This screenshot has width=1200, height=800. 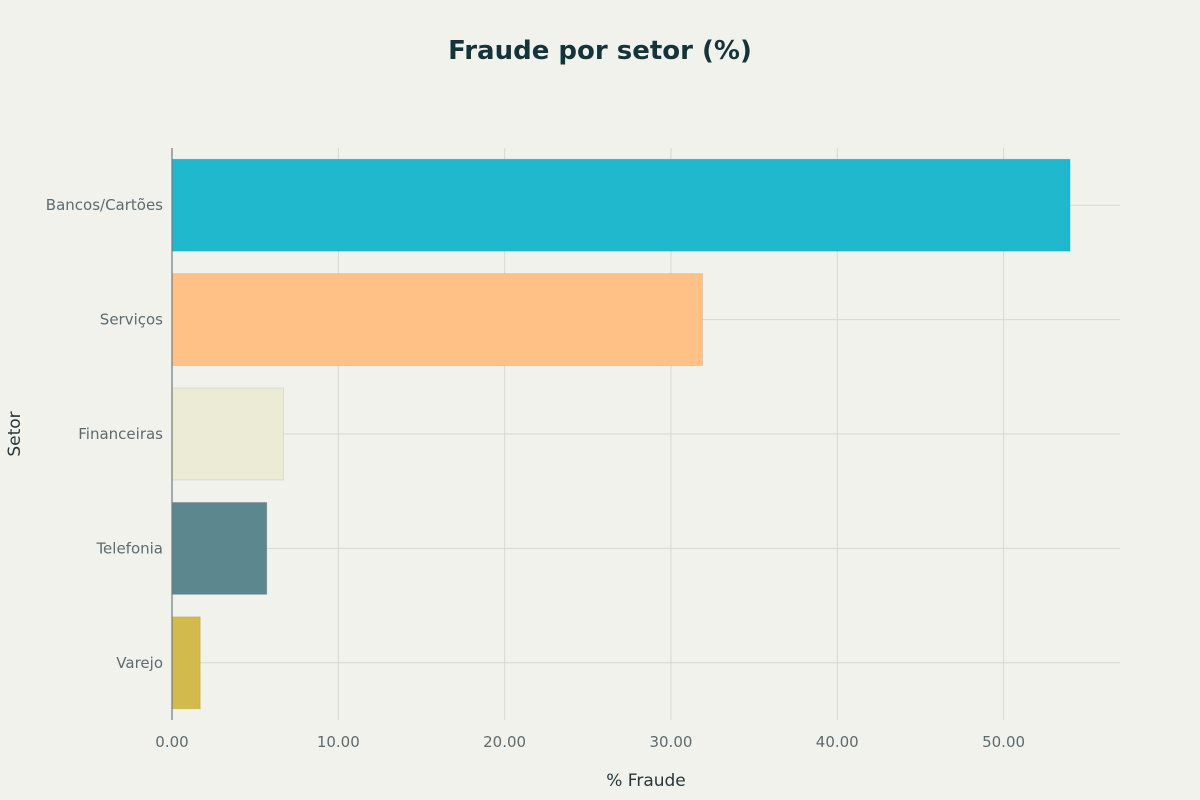 What do you see at coordinates (646, 781) in the screenshot?
I see `x-axis-title: % Fraude` at bounding box center [646, 781].